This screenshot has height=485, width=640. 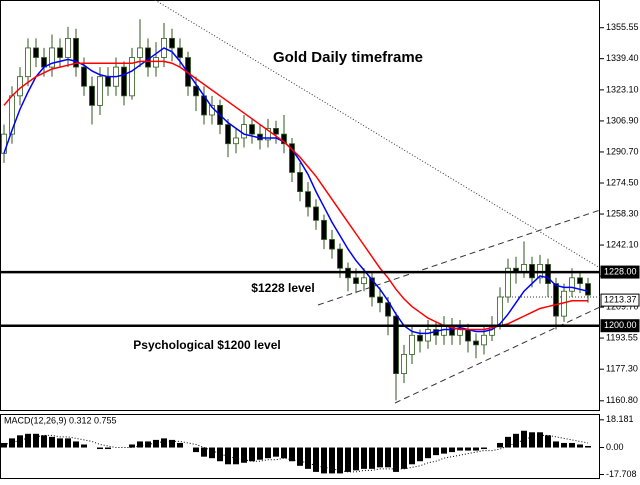 What do you see at coordinates (622, 120) in the screenshot?
I see `y-tick-label: 1306.90` at bounding box center [622, 120].